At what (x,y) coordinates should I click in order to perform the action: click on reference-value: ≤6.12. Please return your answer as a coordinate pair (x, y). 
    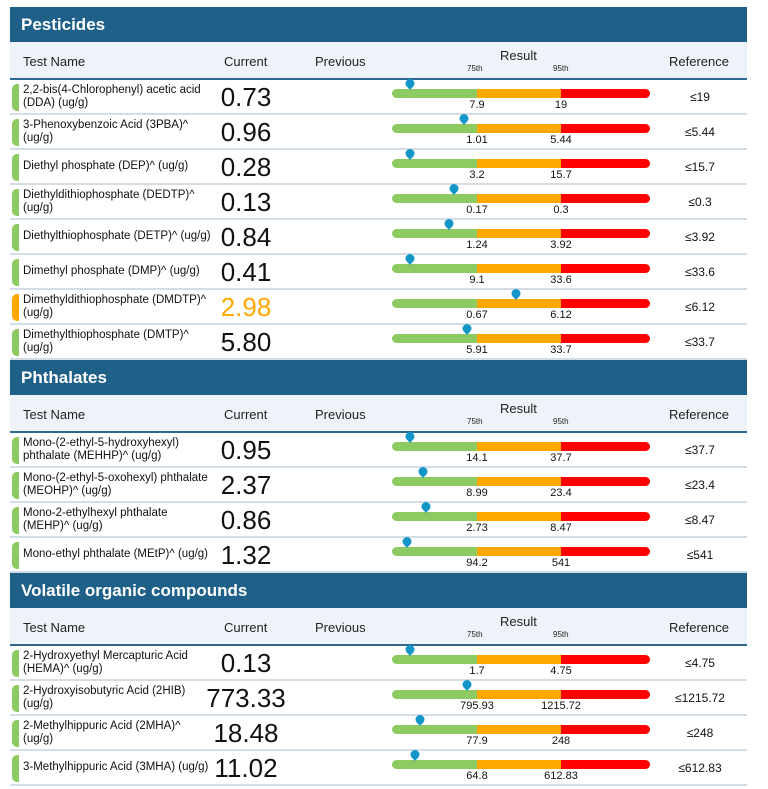
    Looking at the image, I should click on (700, 307).